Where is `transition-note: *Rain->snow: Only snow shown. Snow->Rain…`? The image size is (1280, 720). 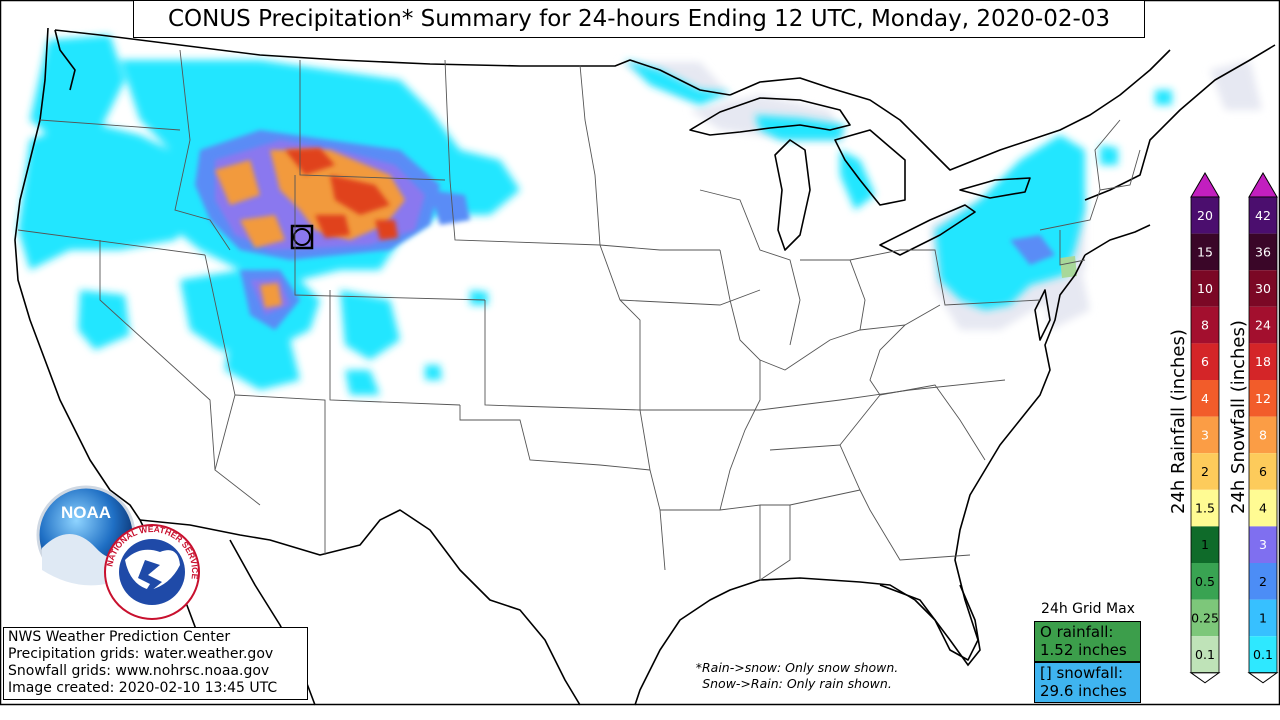 transition-note: *Rain->snow: Only snow shown. Snow->Rain… is located at coordinates (797, 676).